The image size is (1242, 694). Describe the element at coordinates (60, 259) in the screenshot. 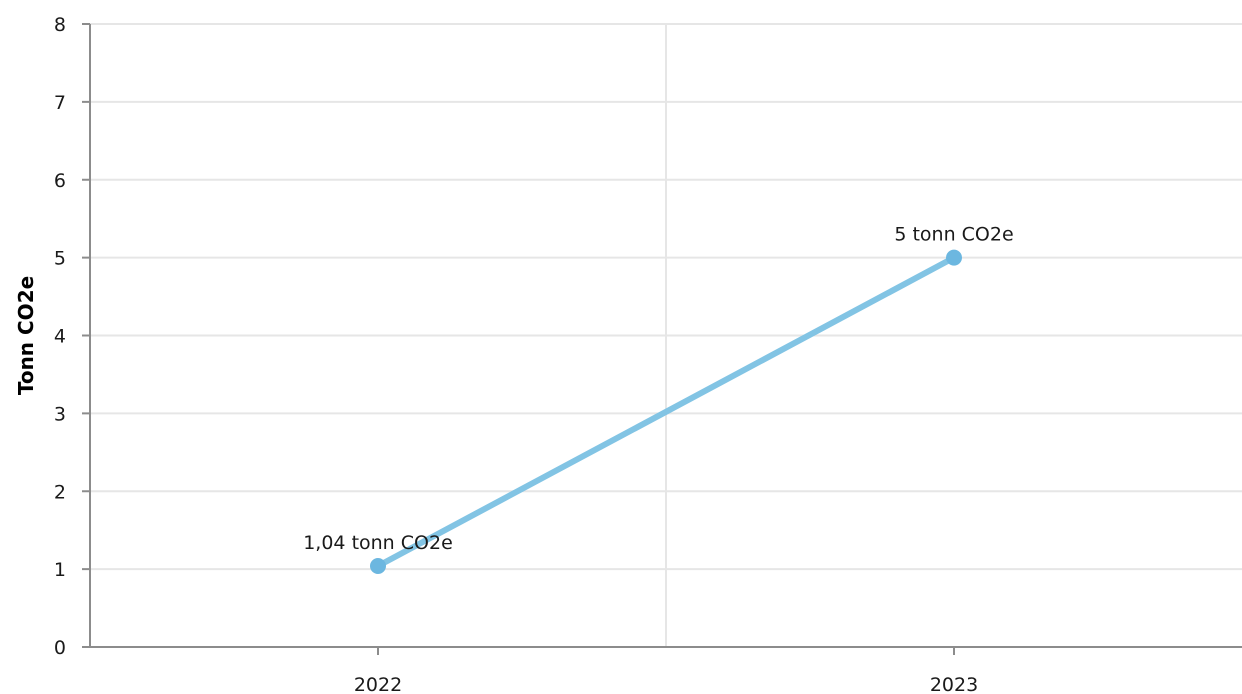

I see `y-tick-label: 5` at that location.